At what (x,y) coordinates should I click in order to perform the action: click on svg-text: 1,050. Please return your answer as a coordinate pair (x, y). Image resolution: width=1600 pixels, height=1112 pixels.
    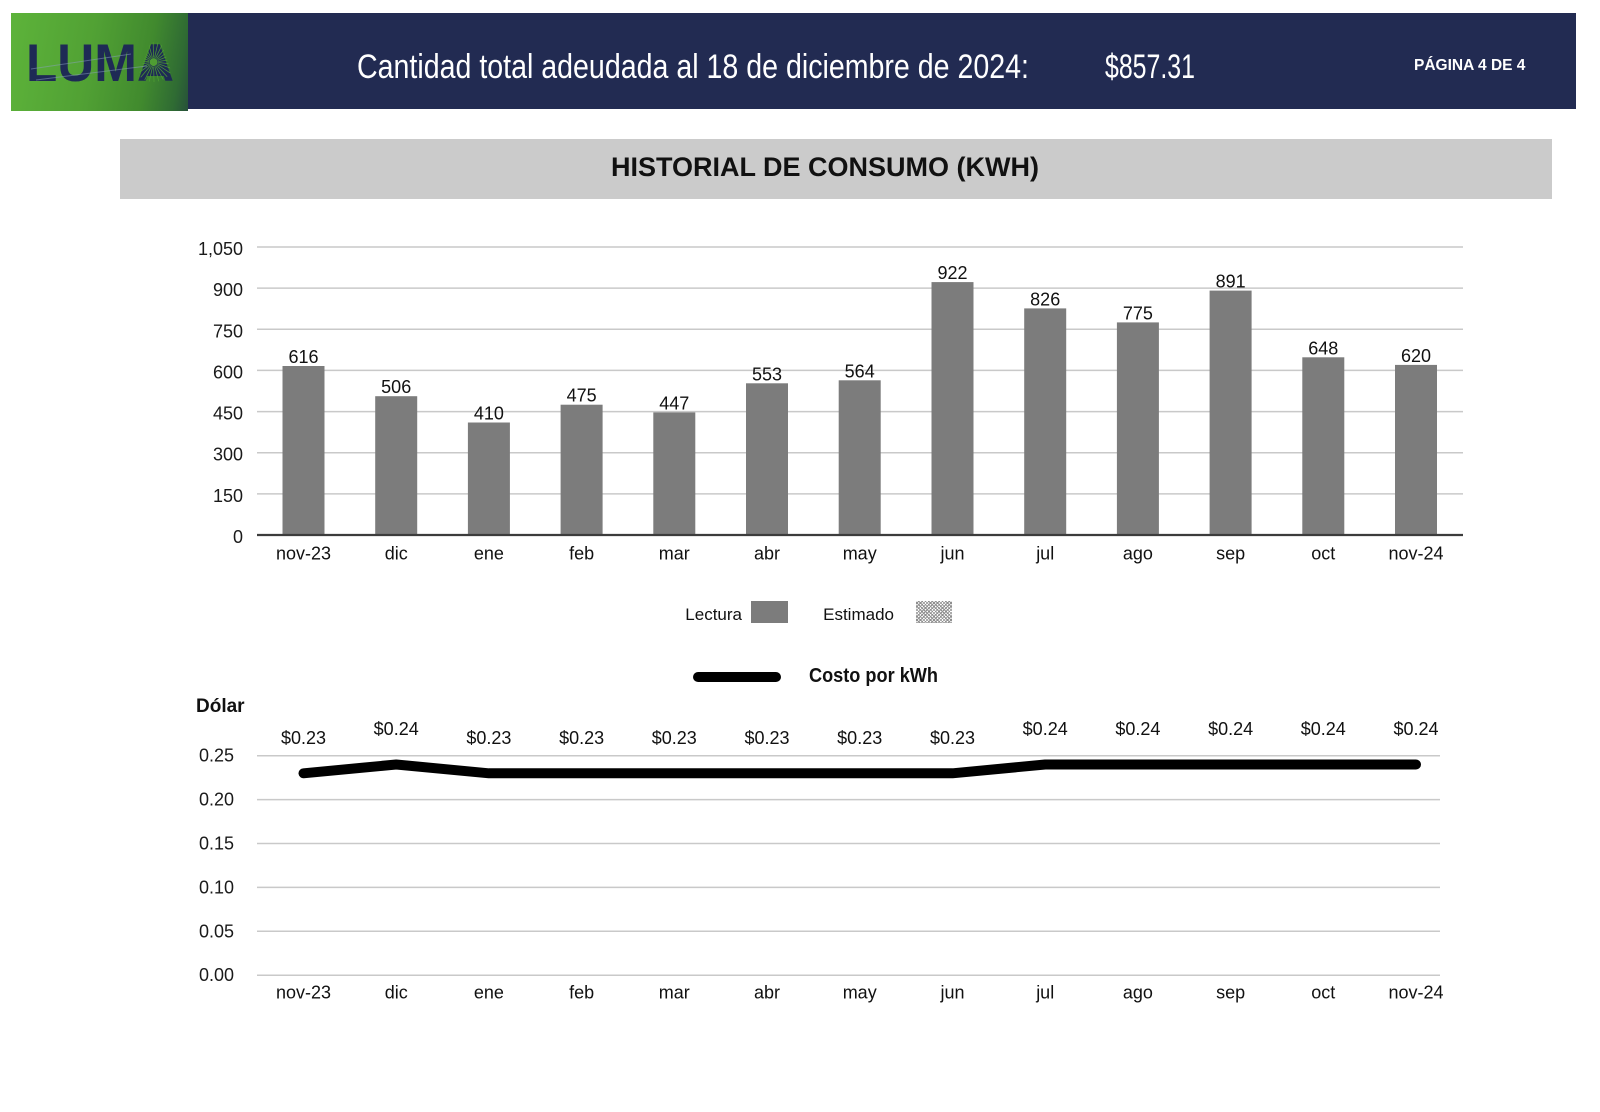
    Looking at the image, I should click on (220, 249).